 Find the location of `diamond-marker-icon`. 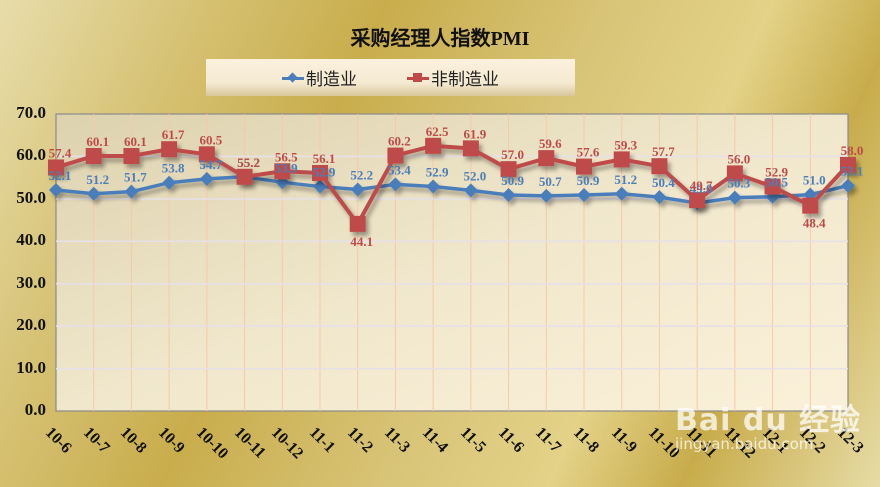

diamond-marker-icon is located at coordinates (293, 77).